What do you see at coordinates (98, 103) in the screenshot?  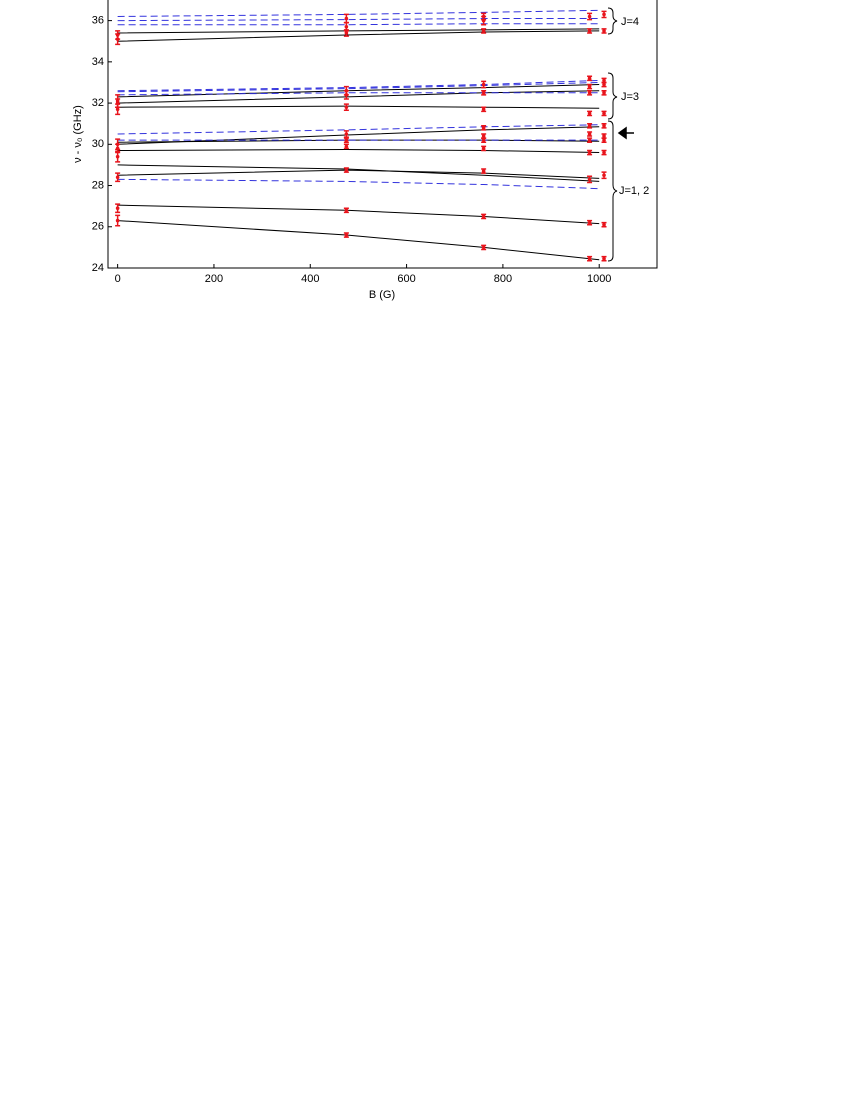 I see `y-tick-label: 32` at bounding box center [98, 103].